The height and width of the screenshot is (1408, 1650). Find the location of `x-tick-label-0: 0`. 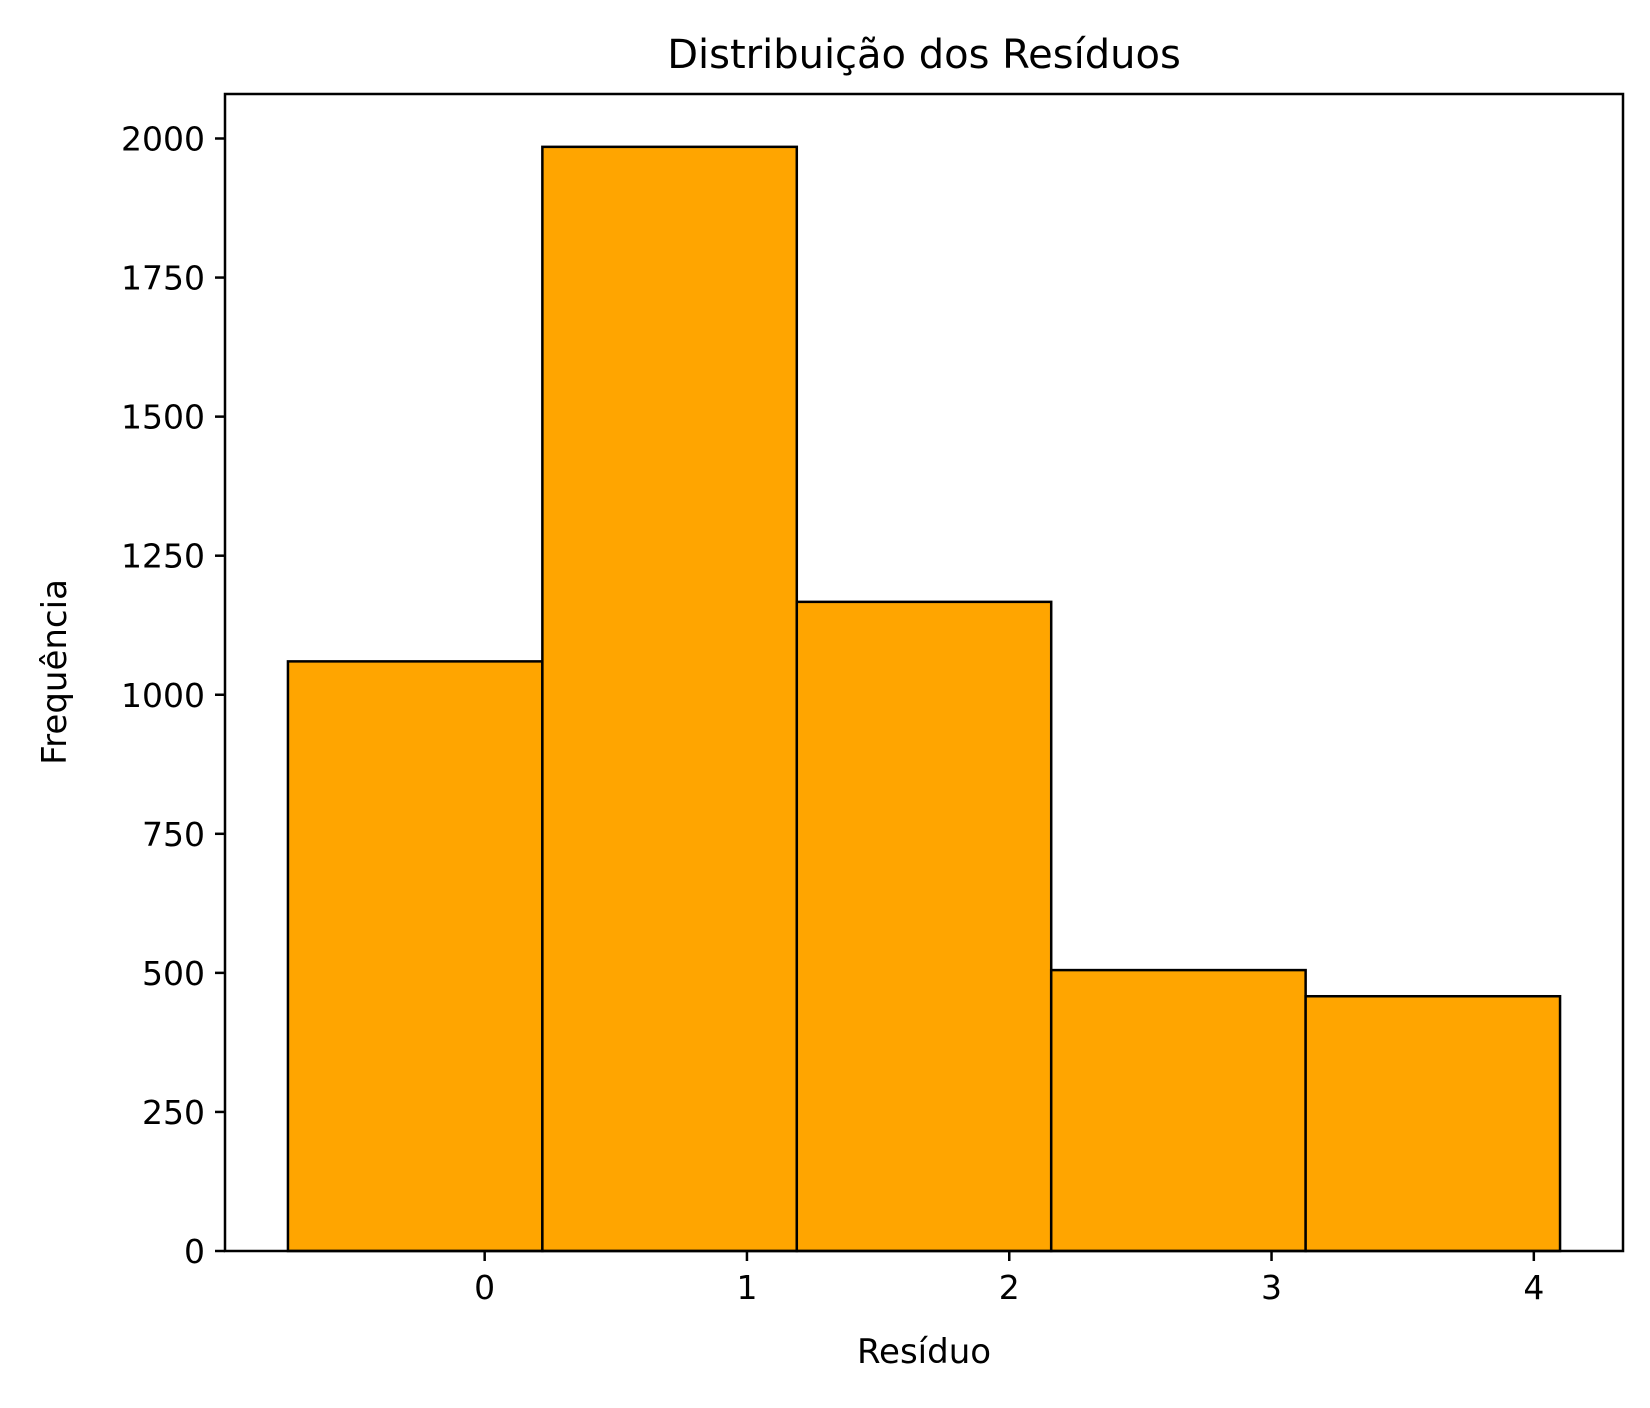

x-tick-label-0: 0 is located at coordinates (484, 1287).